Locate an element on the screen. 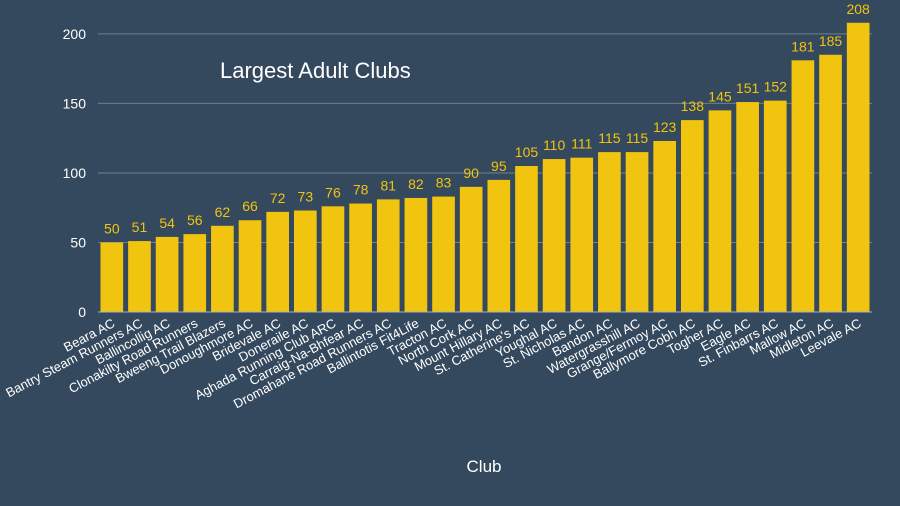 This screenshot has width=900, height=506. data-label: 78 is located at coordinates (361, 190).